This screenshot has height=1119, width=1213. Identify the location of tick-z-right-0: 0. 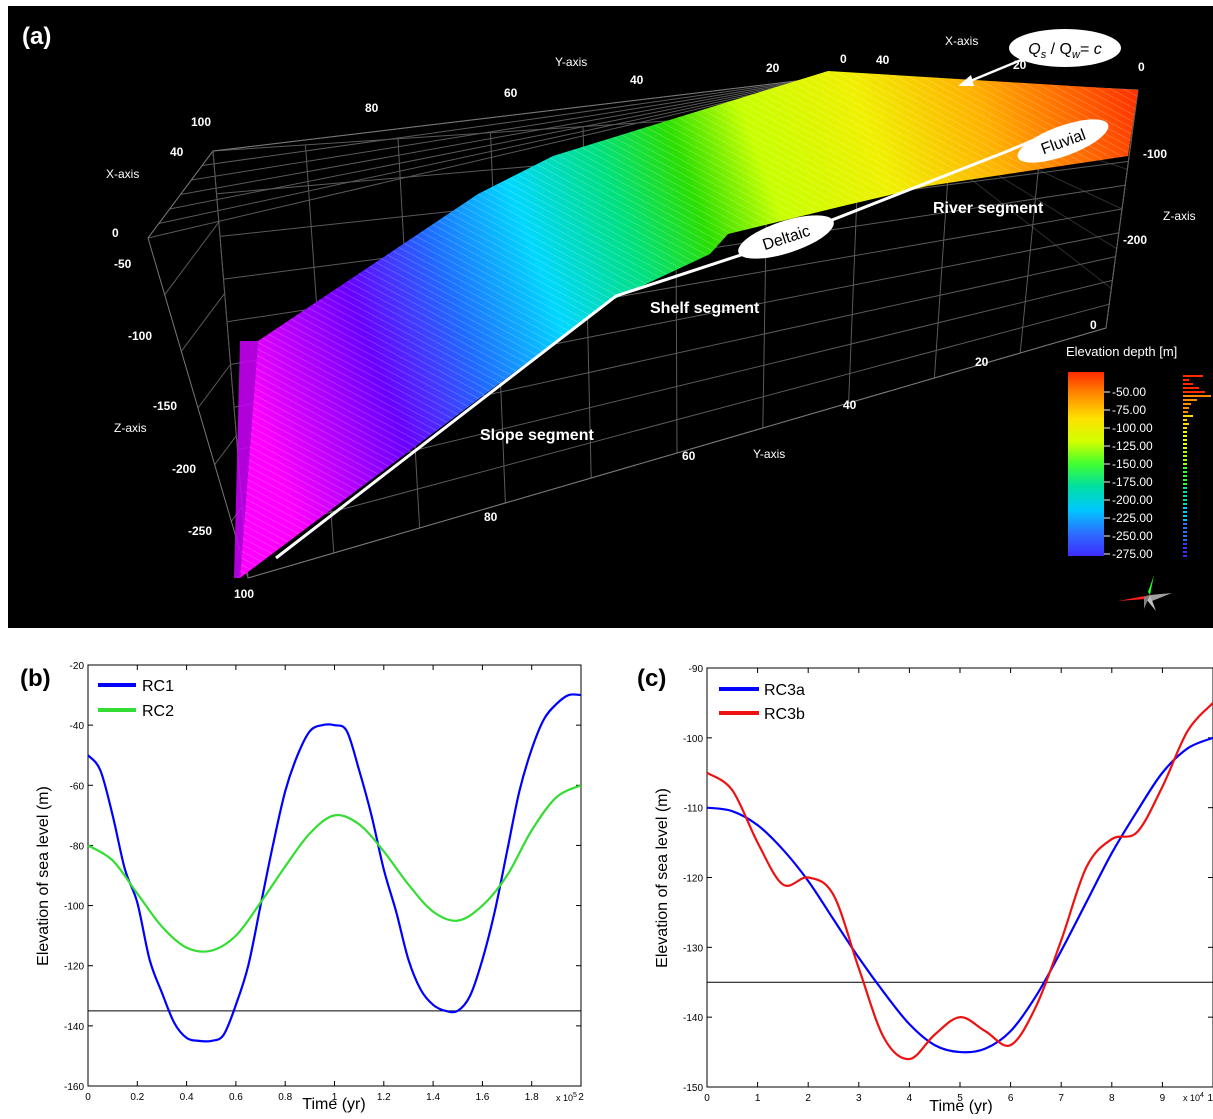
(1093, 325).